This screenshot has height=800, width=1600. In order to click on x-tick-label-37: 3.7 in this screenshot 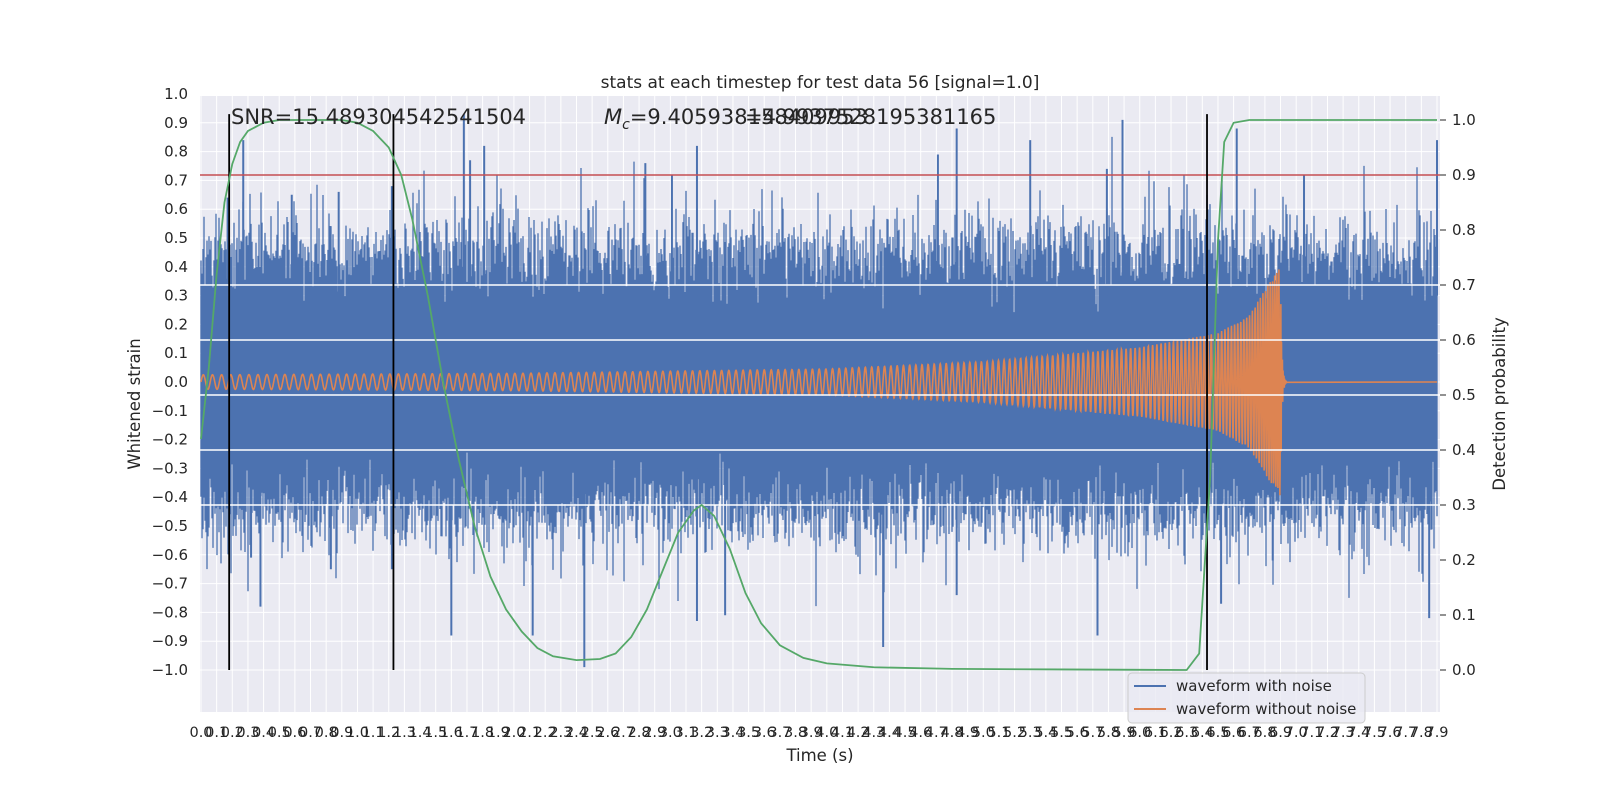, I will do `click(779, 733)`.